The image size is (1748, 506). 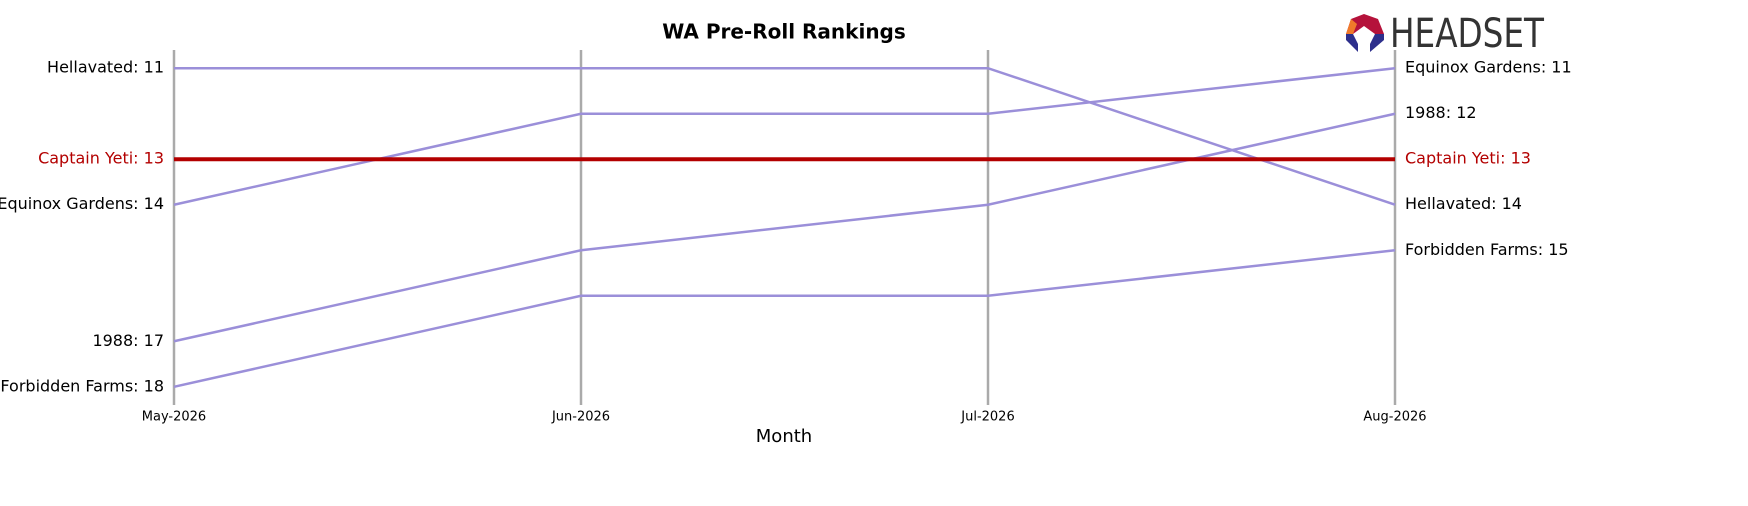 What do you see at coordinates (105, 67) in the screenshot?
I see `value-label: Hellavated: 11` at bounding box center [105, 67].